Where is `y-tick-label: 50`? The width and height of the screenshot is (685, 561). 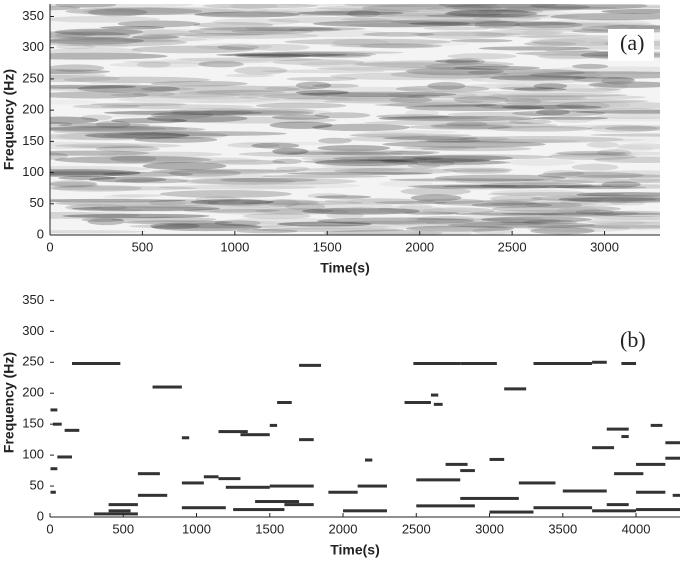
y-tick-label: 50 is located at coordinates (37, 202).